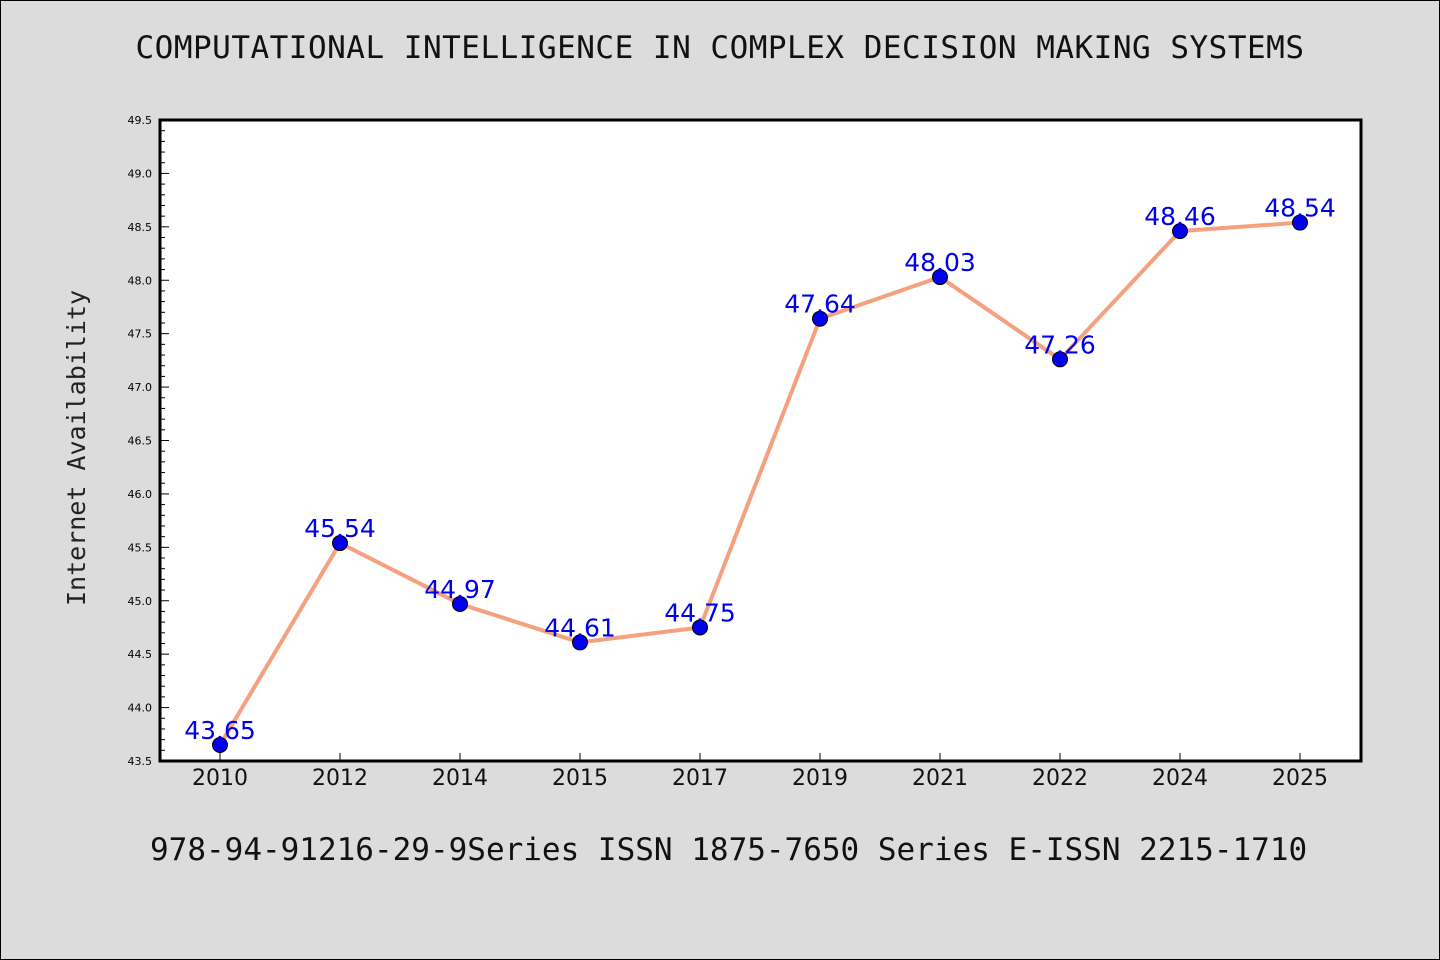  I want to click on y-tick-label: 47.5, so click(140, 334).